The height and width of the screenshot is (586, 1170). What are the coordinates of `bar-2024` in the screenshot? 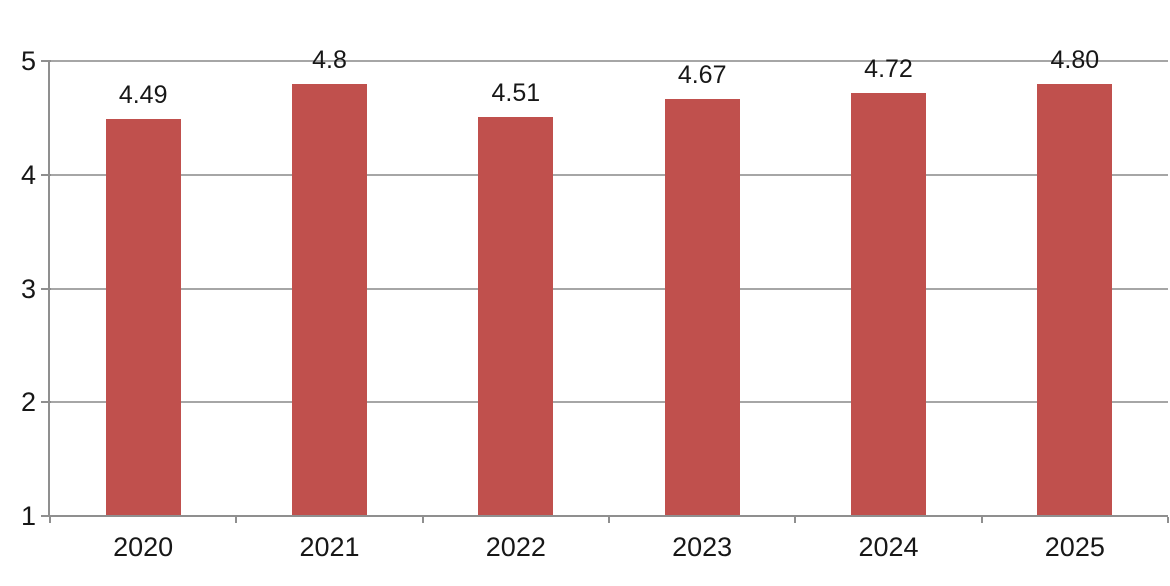 It's located at (888, 303).